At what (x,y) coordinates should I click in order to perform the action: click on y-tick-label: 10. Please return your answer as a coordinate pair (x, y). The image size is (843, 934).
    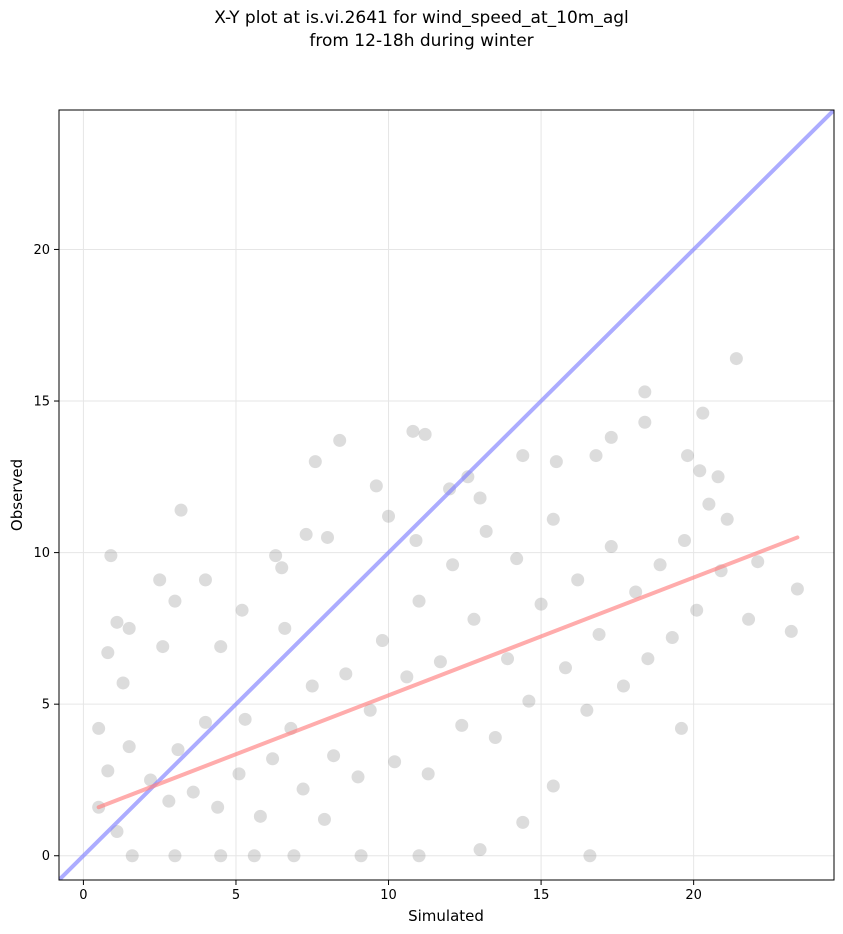
    Looking at the image, I should click on (41, 553).